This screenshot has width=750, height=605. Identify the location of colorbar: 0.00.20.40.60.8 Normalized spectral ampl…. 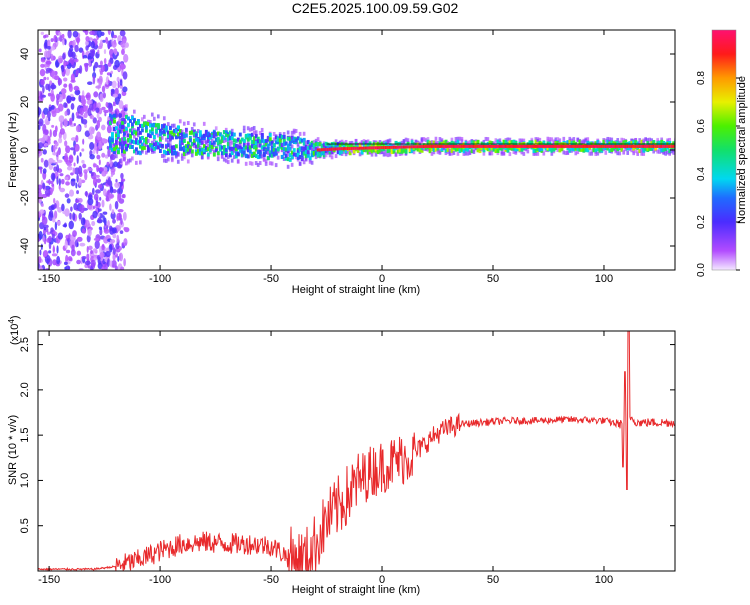
(722, 153).